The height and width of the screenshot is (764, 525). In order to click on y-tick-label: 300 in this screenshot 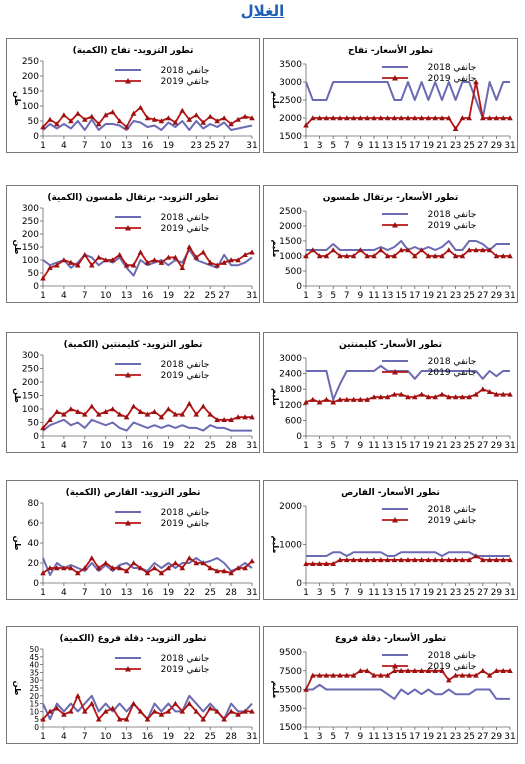, I will do `click(30, 356)`.